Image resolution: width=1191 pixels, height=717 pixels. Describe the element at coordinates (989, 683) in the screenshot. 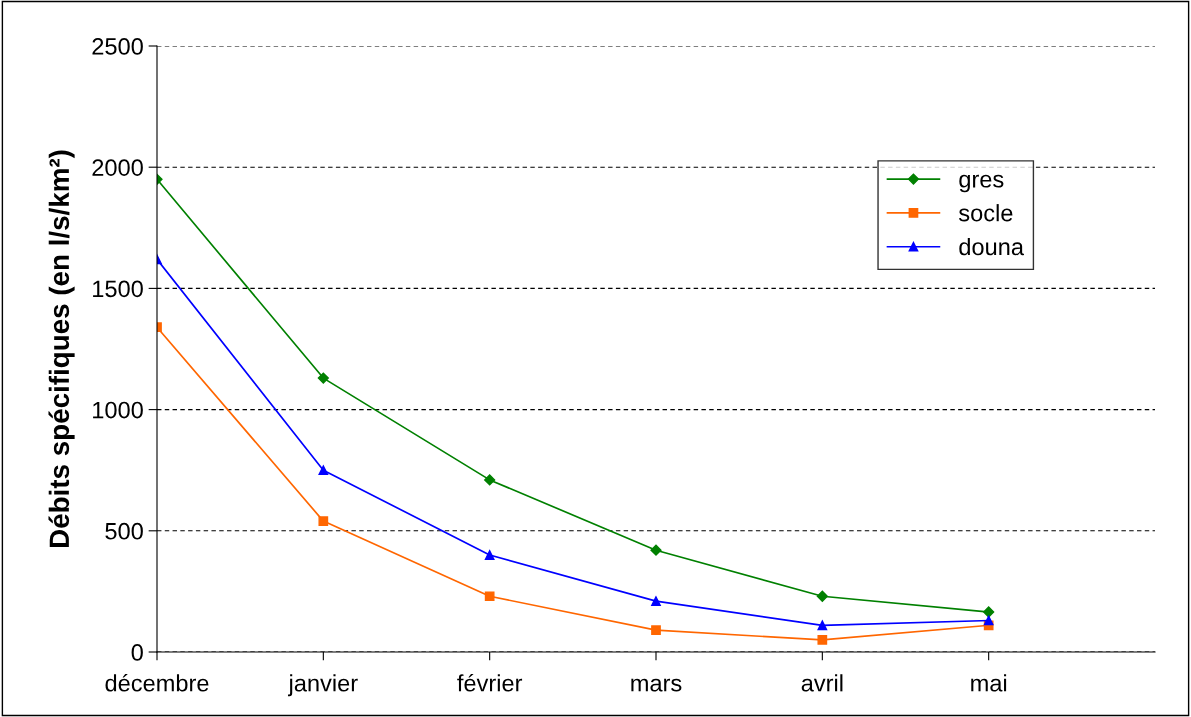

I see `x-tick-label: mai` at that location.